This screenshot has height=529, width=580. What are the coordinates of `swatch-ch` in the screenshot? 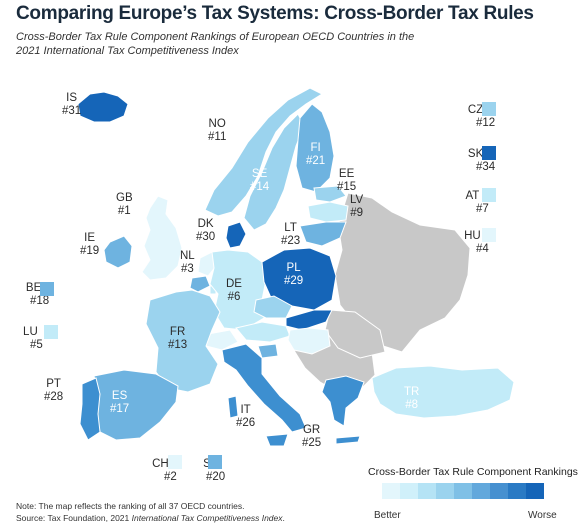 It's located at (175, 462).